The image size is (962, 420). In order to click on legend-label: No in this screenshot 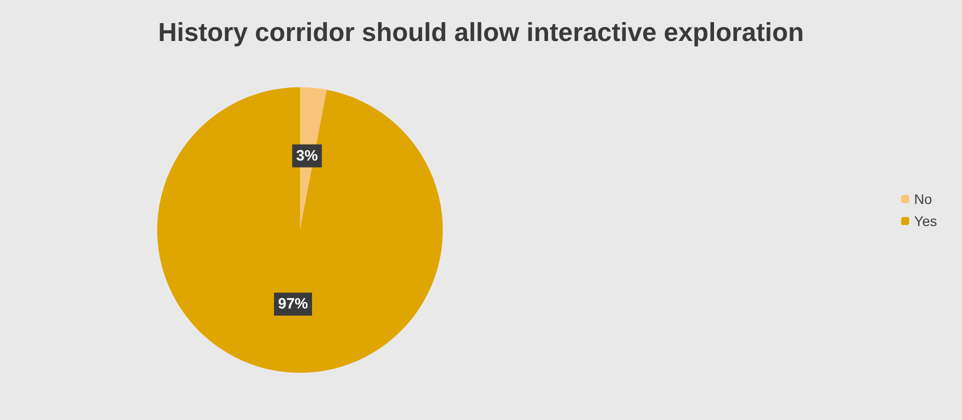, I will do `click(923, 199)`.